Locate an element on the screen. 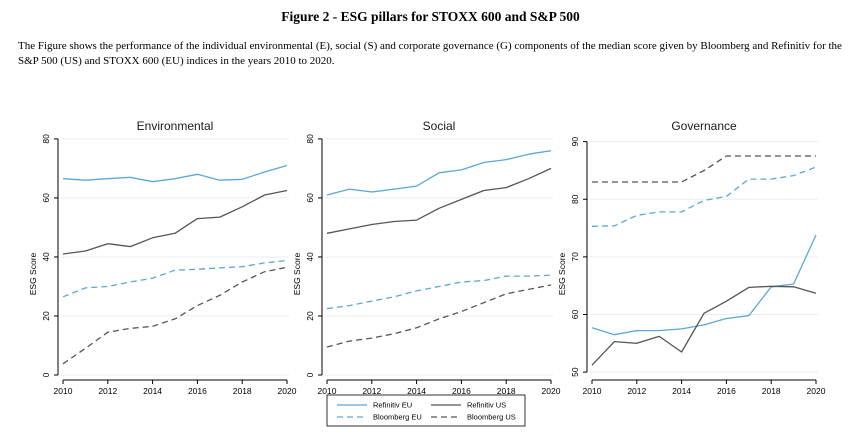 The image size is (861, 445). social-x-tick-label-2014: 2014 is located at coordinates (416, 391).